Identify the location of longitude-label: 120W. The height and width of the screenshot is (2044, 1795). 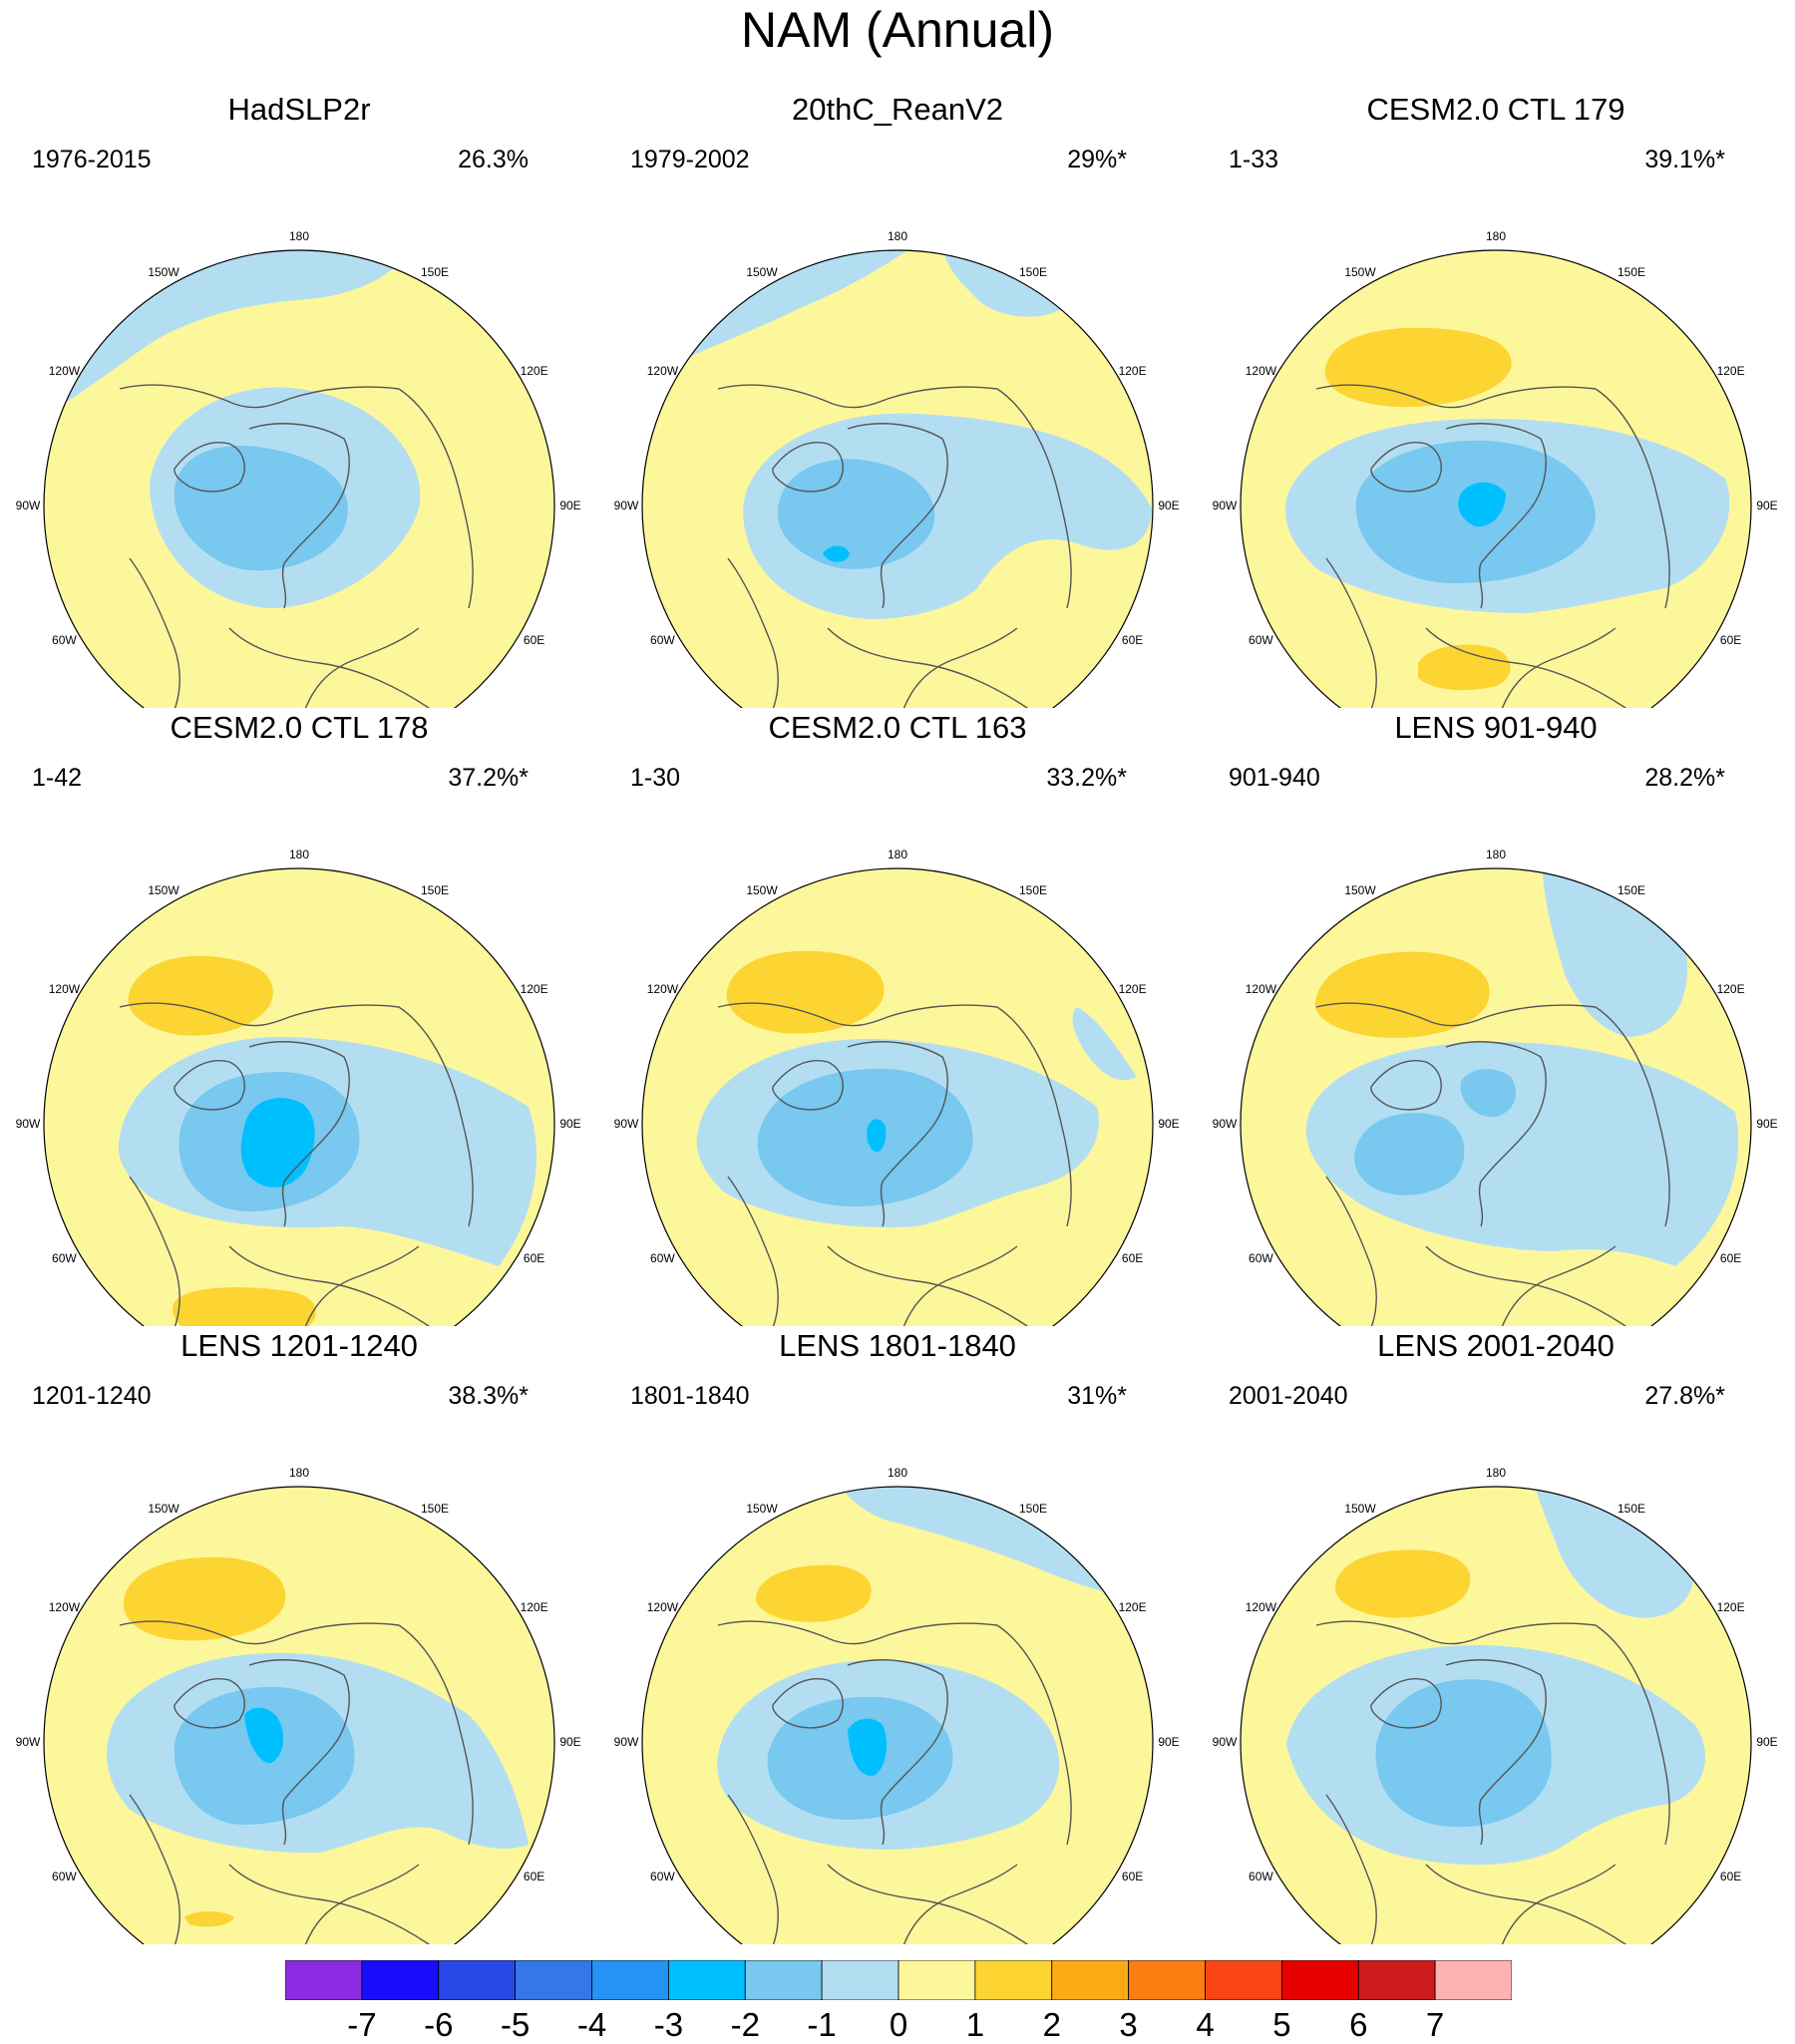
(1261, 371).